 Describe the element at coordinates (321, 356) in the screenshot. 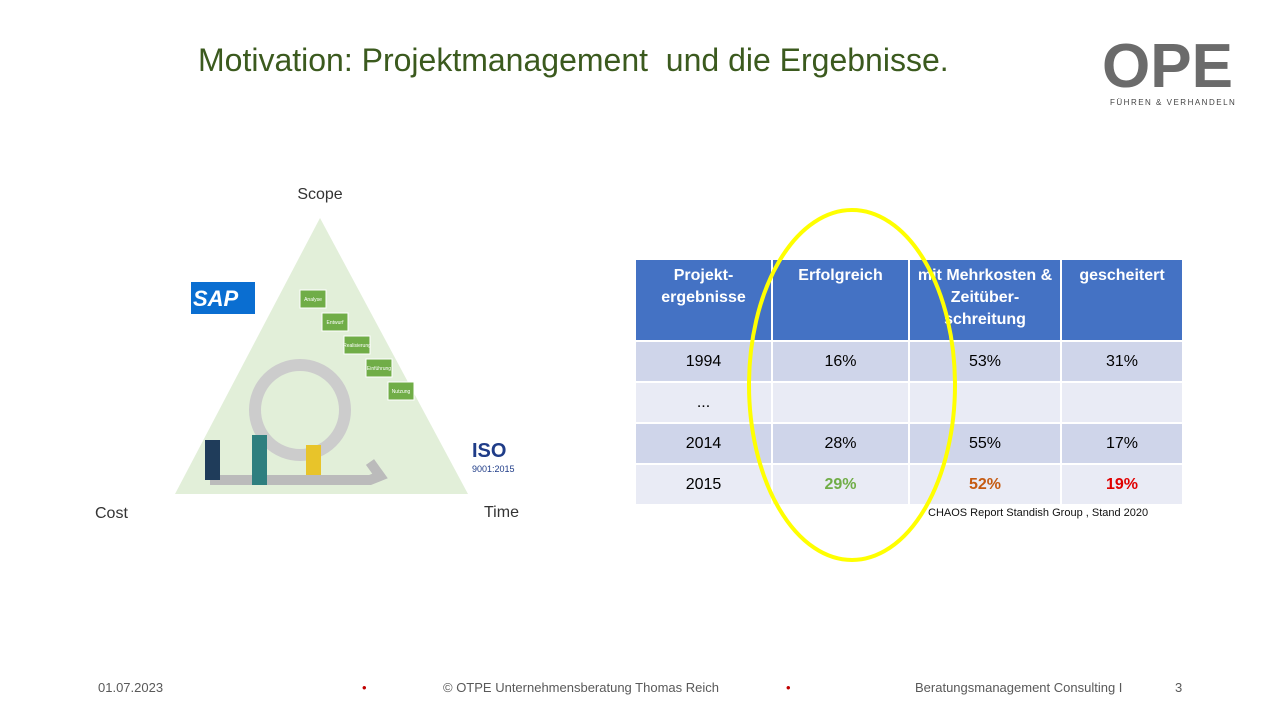

I see `triangle` at that location.